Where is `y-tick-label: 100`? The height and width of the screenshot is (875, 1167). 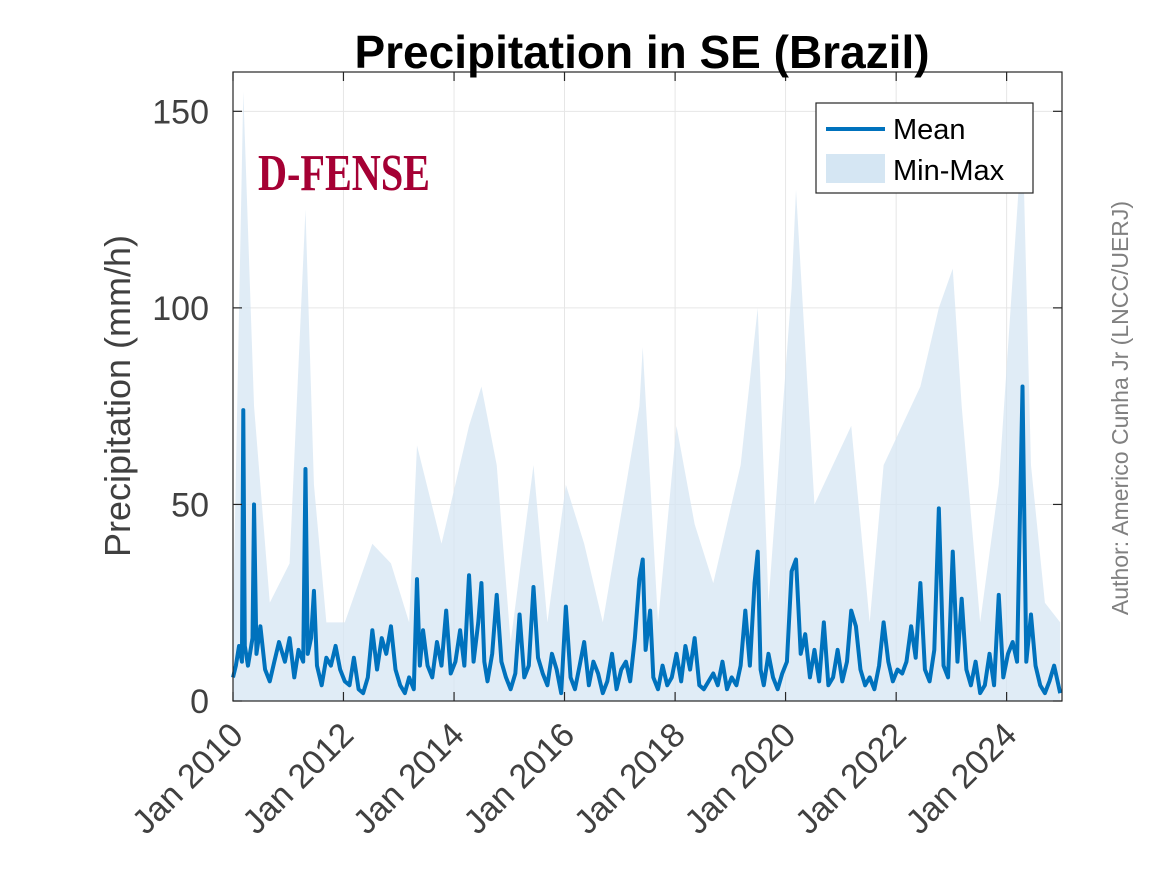 y-tick-label: 100 is located at coordinates (180, 309).